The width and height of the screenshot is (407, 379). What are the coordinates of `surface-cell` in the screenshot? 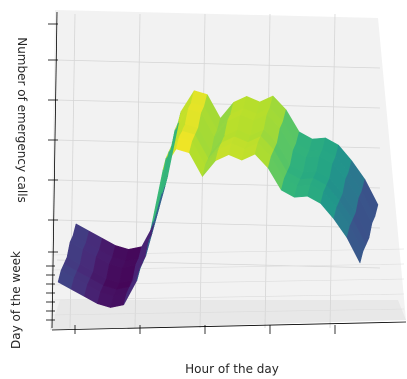 It's located at (370, 197).